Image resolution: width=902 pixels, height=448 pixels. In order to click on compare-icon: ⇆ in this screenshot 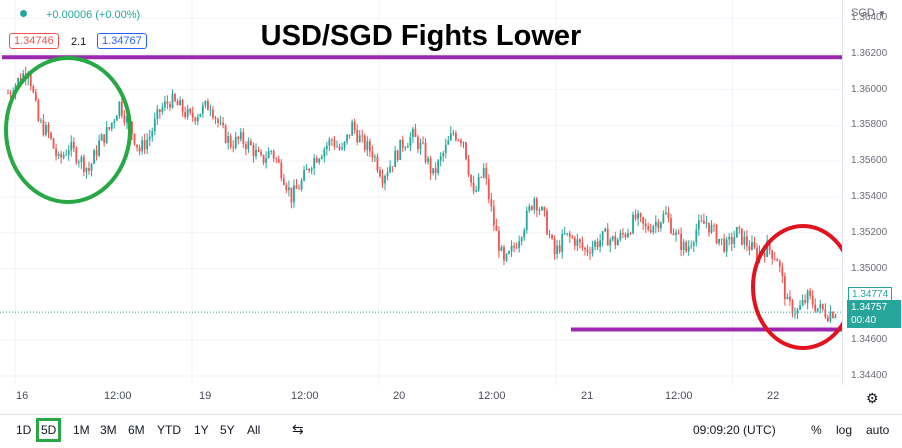, I will do `click(298, 429)`.